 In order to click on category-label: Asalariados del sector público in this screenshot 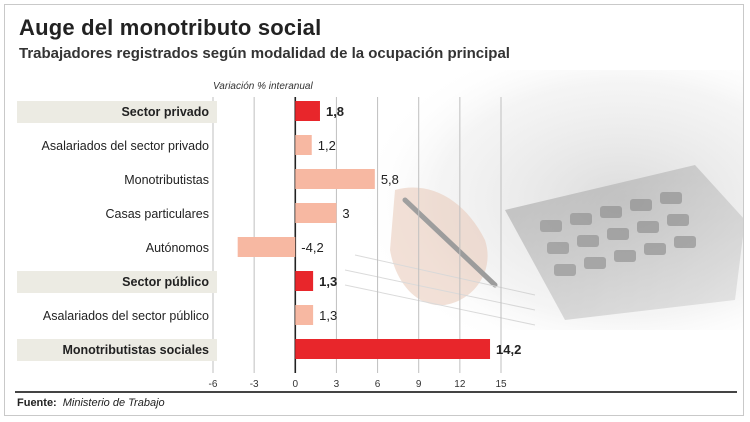, I will do `click(126, 316)`.